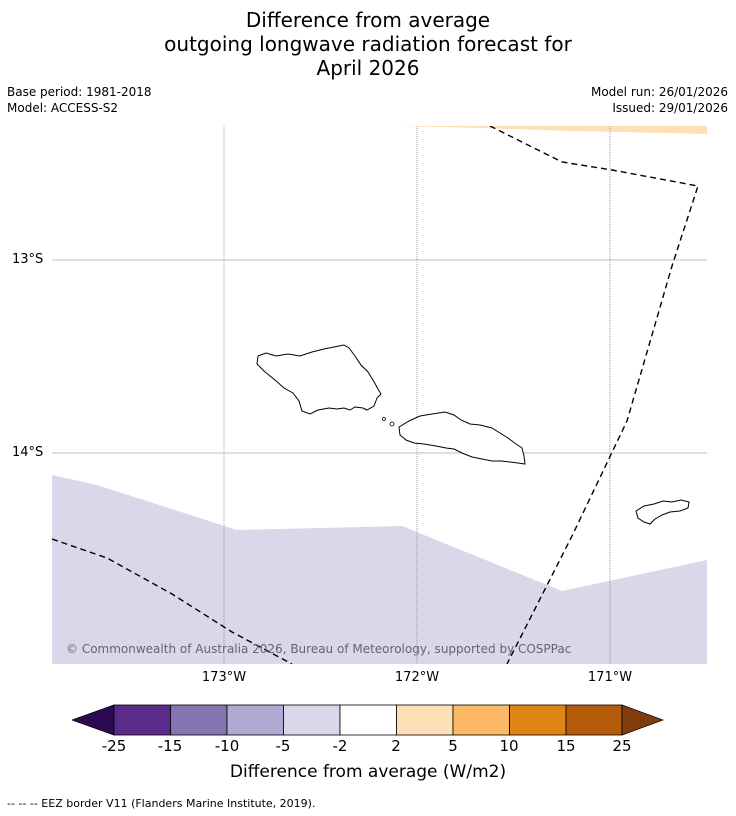 This screenshot has width=736, height=816. I want to click on island-manono, so click(392, 424).